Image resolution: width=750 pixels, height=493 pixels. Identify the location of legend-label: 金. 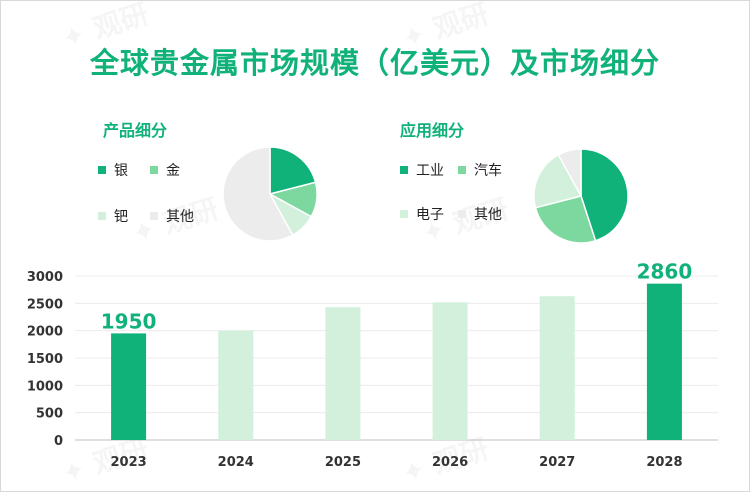
(173, 171).